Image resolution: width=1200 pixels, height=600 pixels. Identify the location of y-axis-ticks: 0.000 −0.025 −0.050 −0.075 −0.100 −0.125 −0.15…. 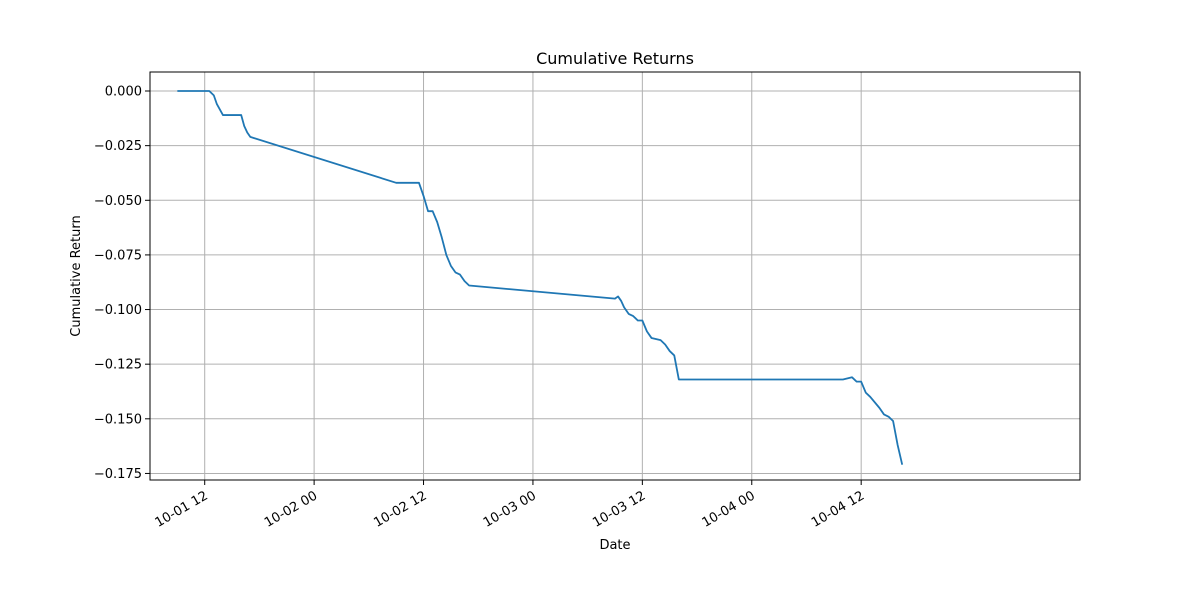
(122, 283).